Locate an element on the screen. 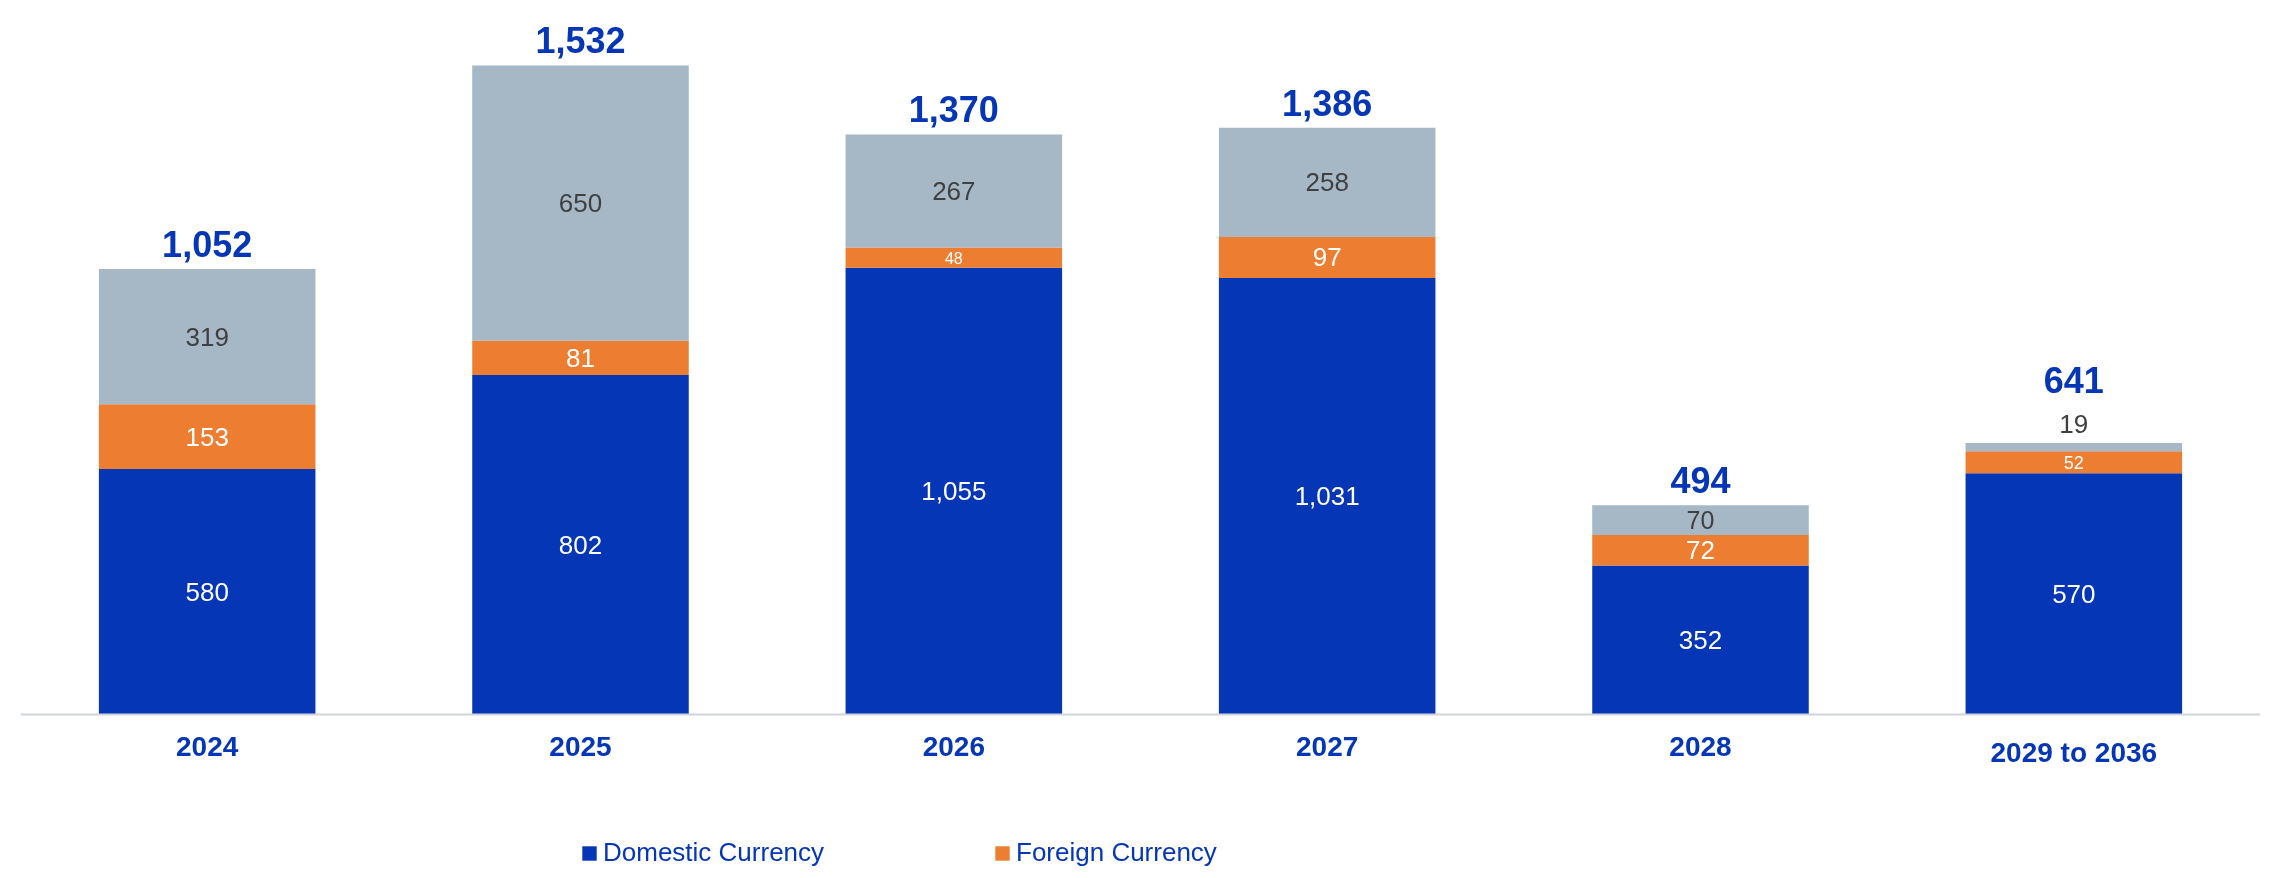 Image resolution: width=2280 pixels, height=878 pixels. x-tick-label: 2028 is located at coordinates (1700, 746).